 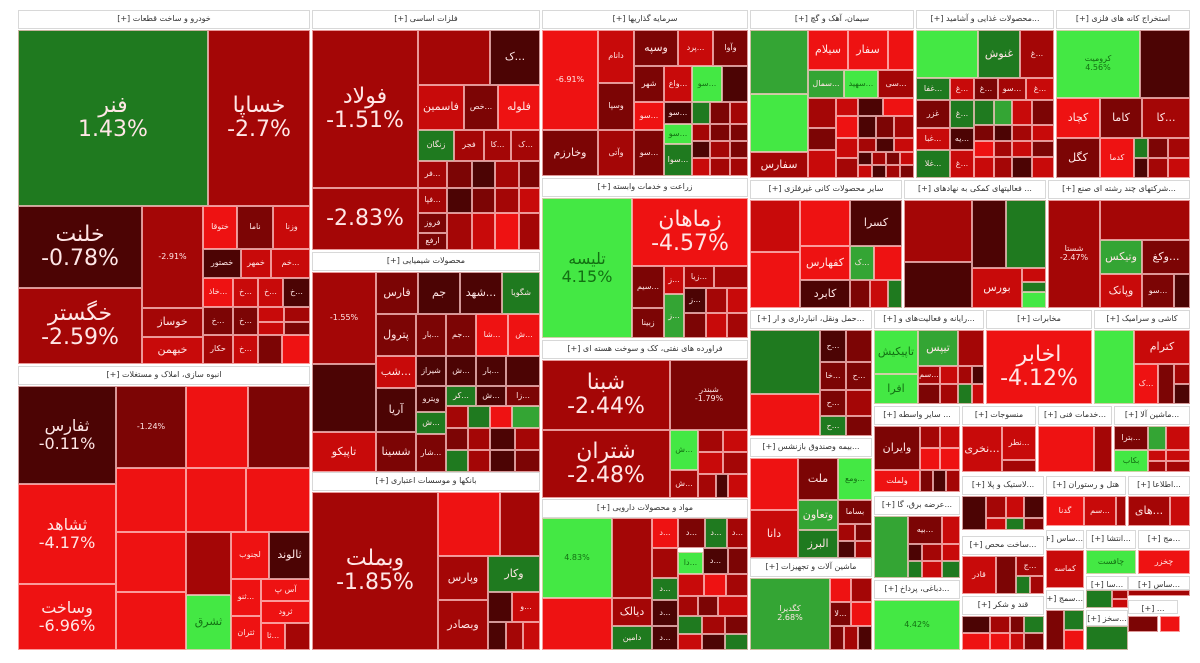 I want to click on stock-tile: -2.91%, so click(x=172, y=257).